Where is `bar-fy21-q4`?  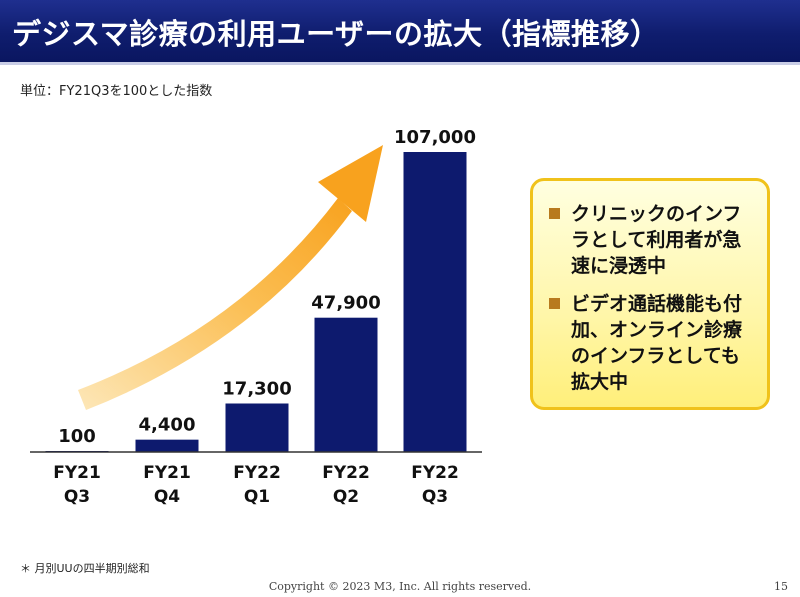 bar-fy21-q4 is located at coordinates (167, 445).